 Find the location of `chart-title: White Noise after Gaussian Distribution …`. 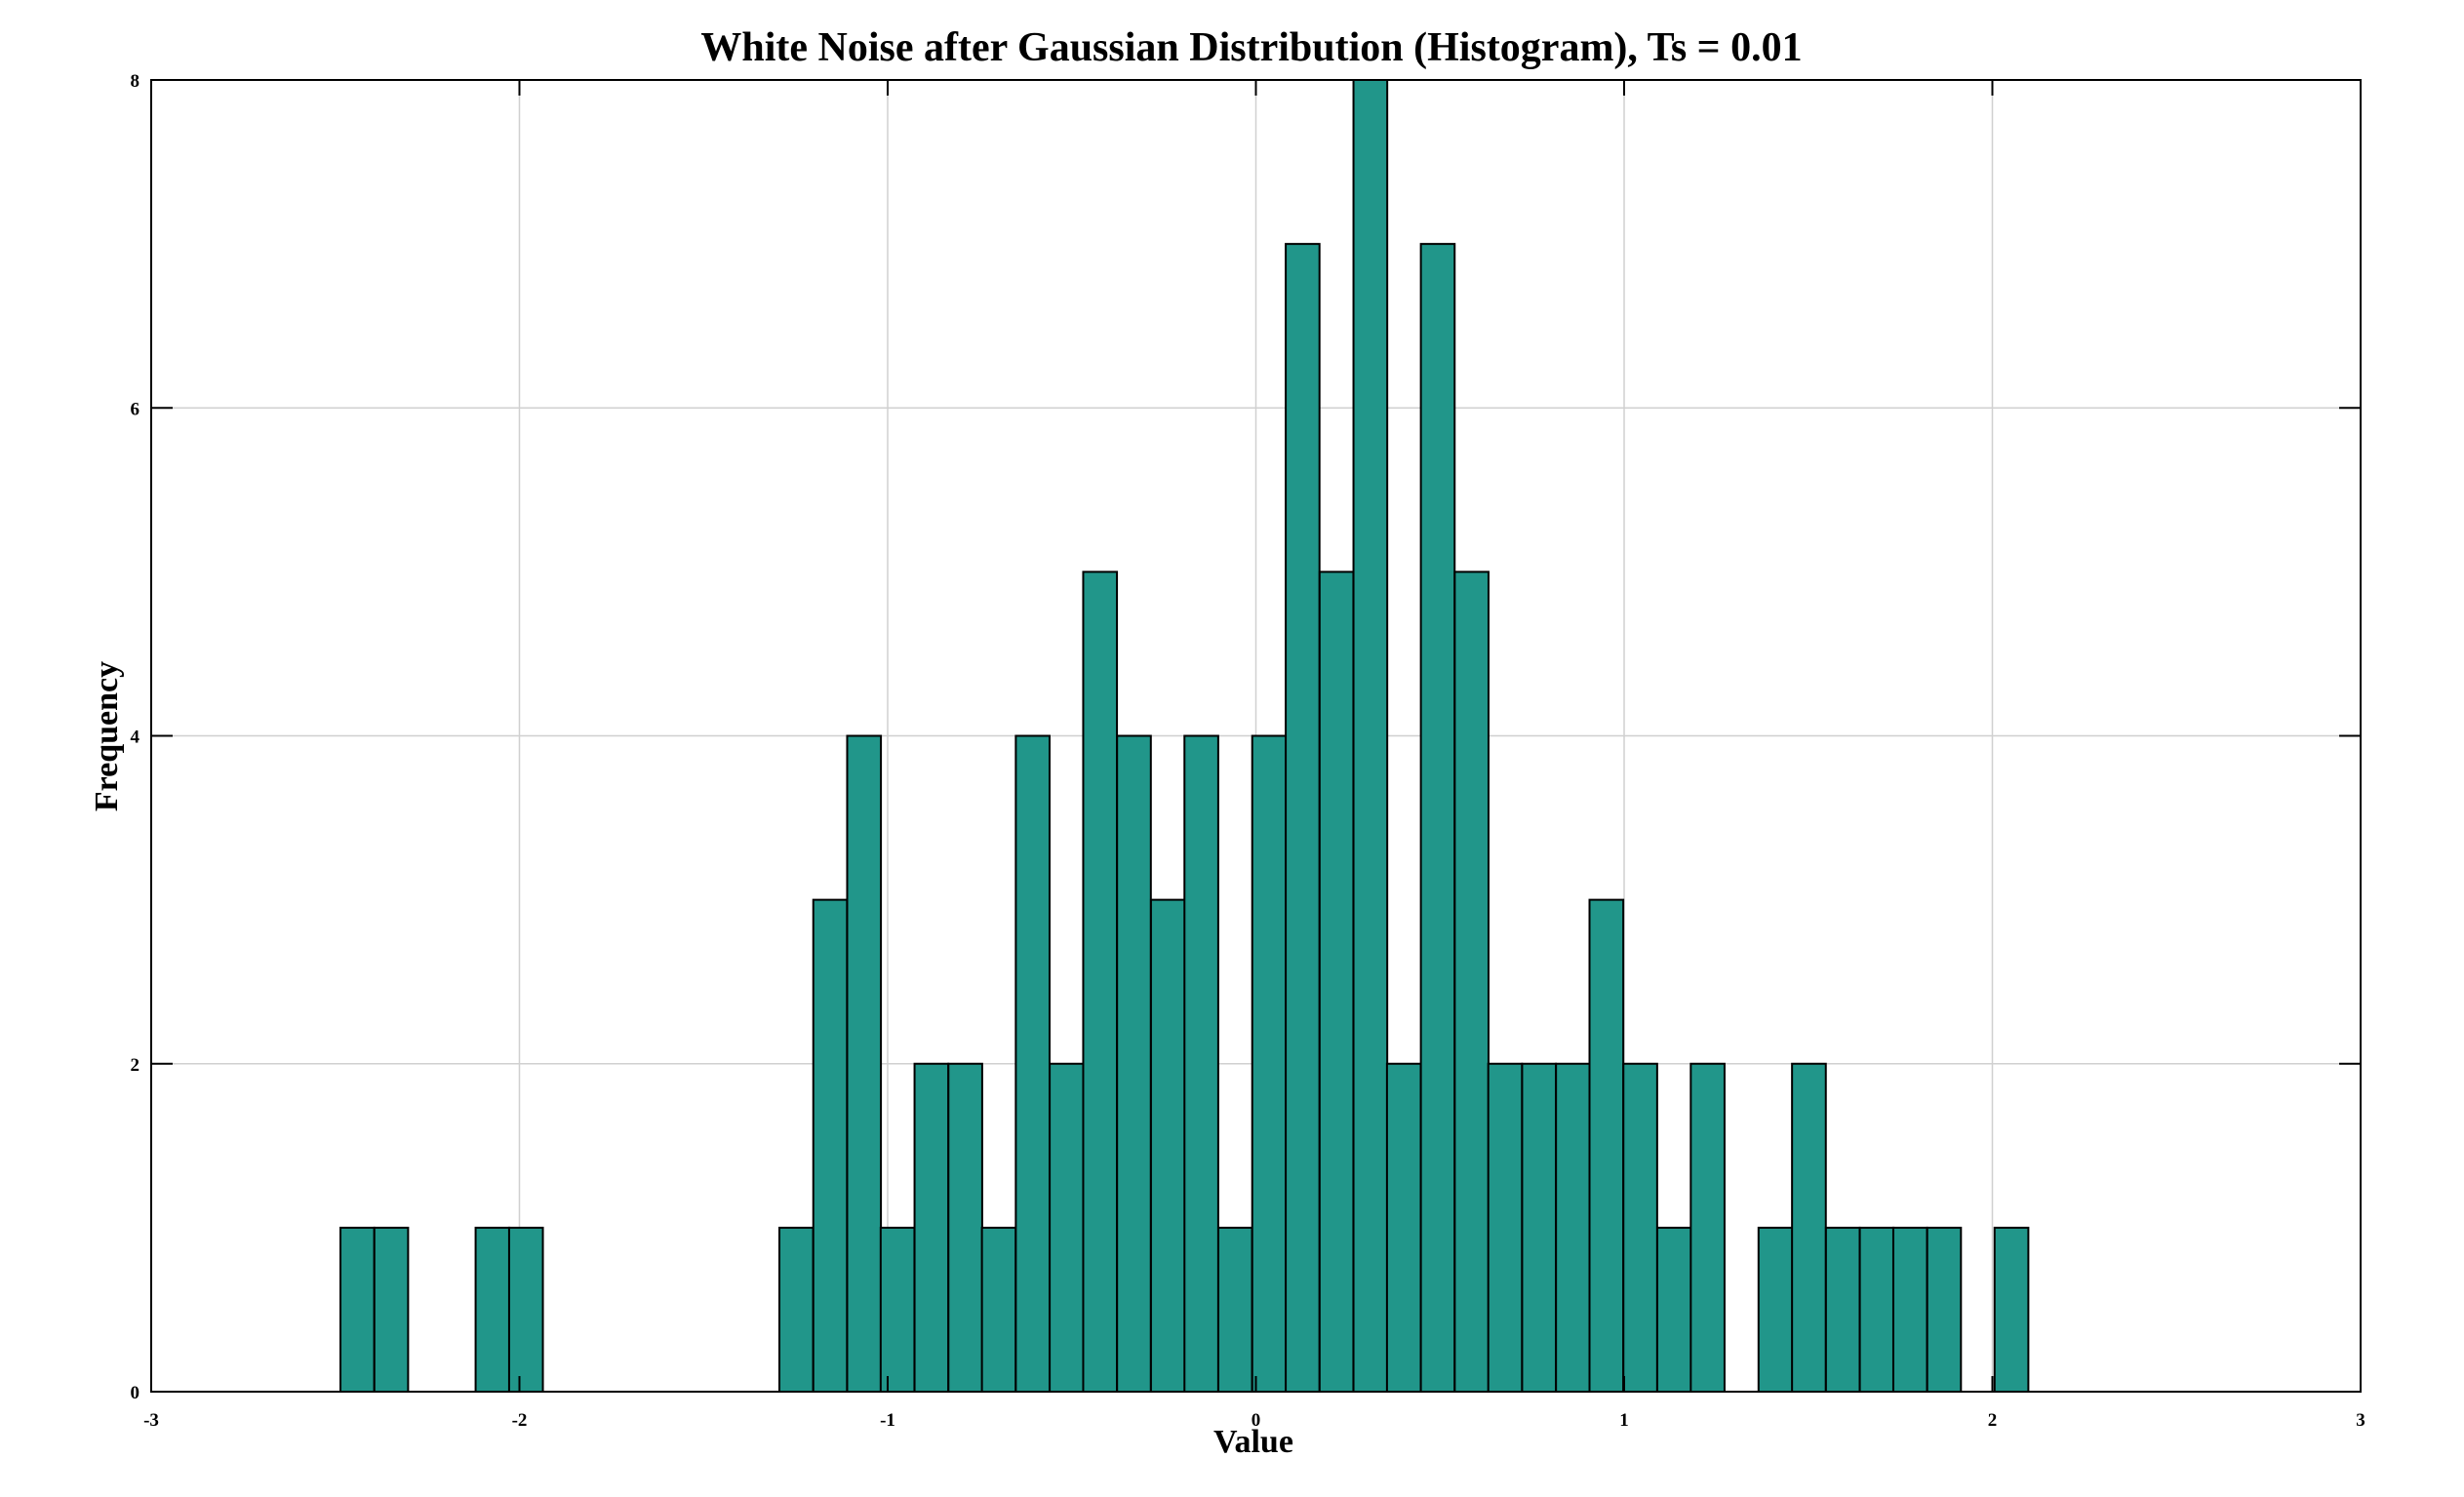

chart-title: White Noise after Gaussian Distribution … is located at coordinates (1251, 48).